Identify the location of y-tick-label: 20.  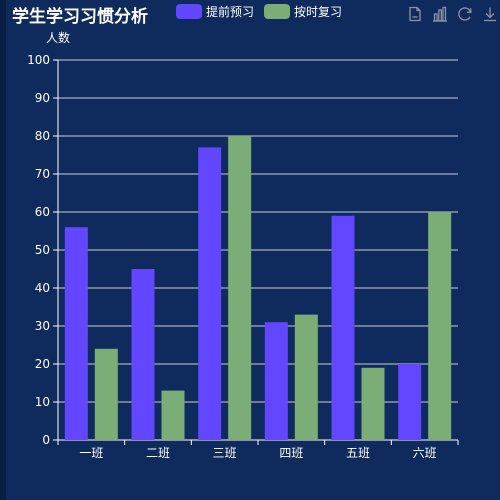
(42, 364).